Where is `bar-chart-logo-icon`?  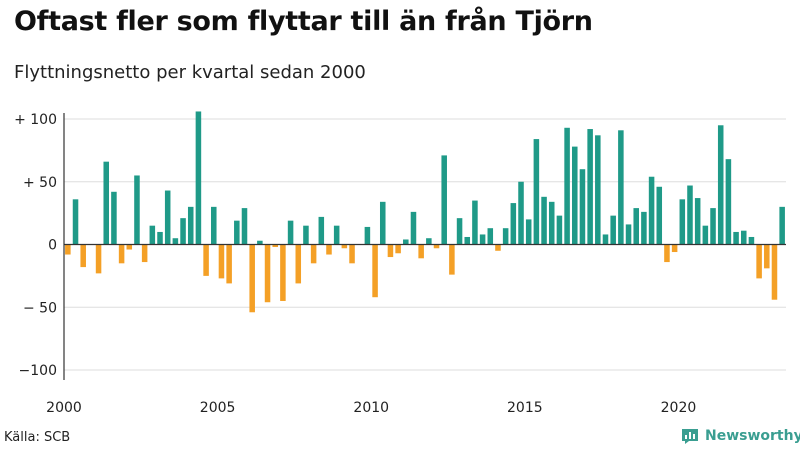 bar-chart-logo-icon is located at coordinates (690, 436).